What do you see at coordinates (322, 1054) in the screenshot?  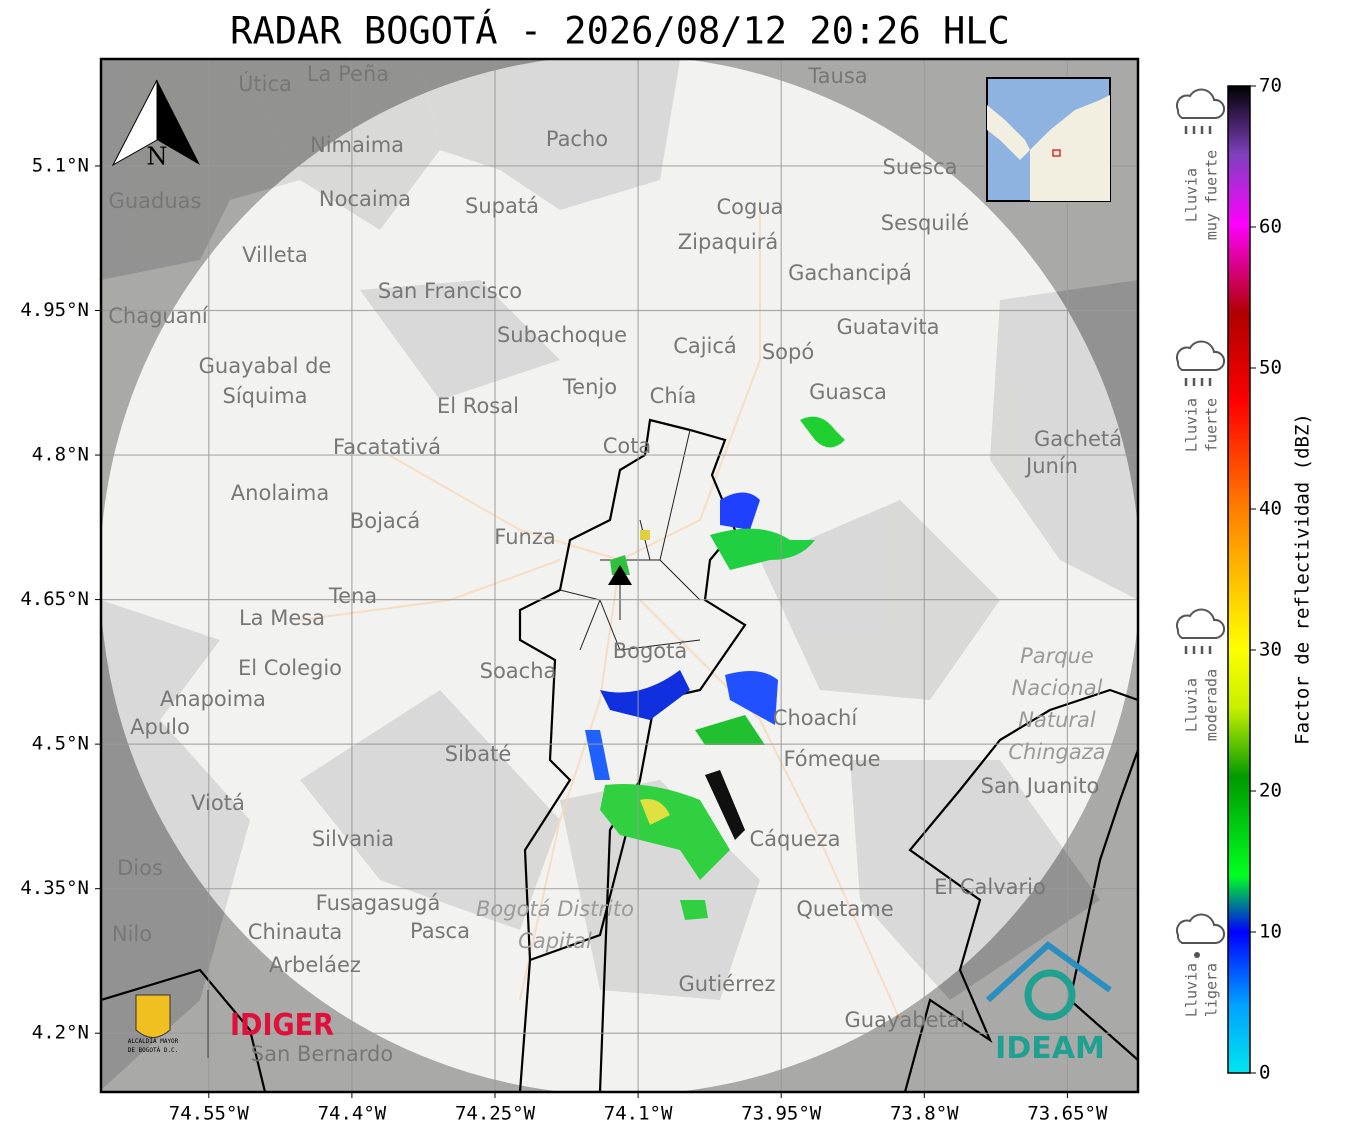 I see `place-label: San Bernardo` at bounding box center [322, 1054].